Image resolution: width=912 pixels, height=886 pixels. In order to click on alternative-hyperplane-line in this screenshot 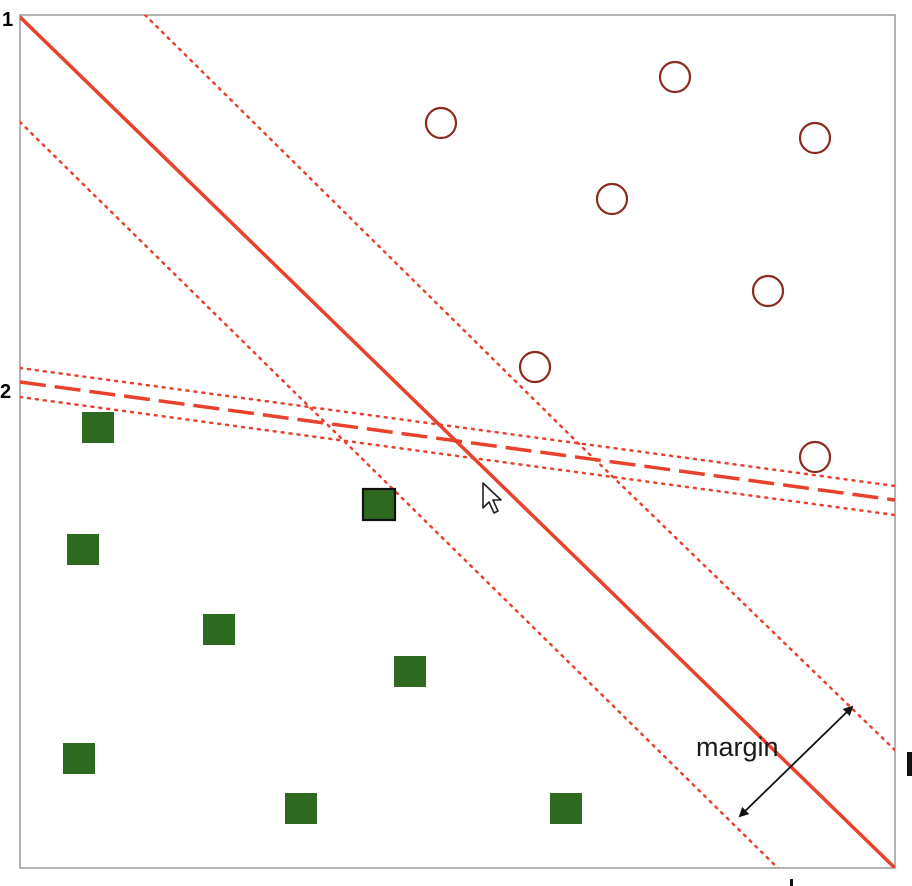, I will do `click(457, 441)`.